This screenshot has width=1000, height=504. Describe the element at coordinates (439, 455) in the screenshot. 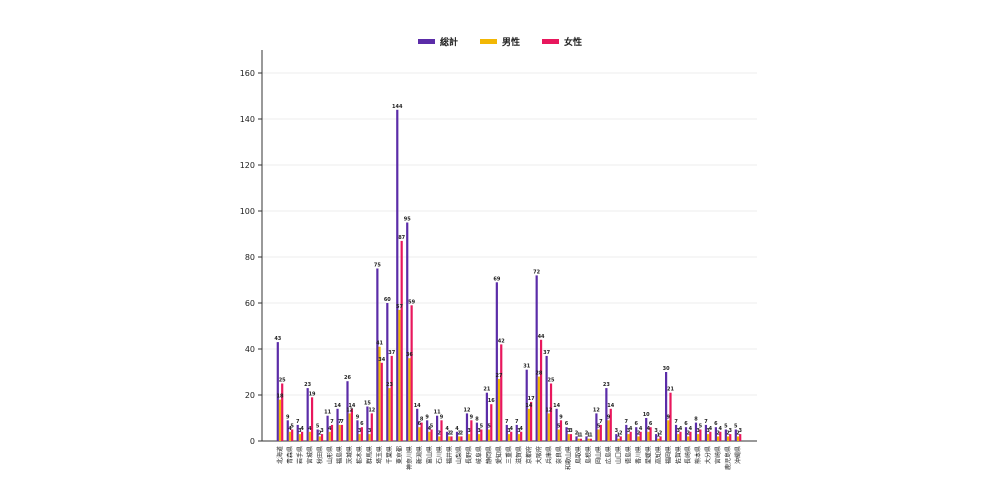

I see `x-tick-label: 石川県` at that location.